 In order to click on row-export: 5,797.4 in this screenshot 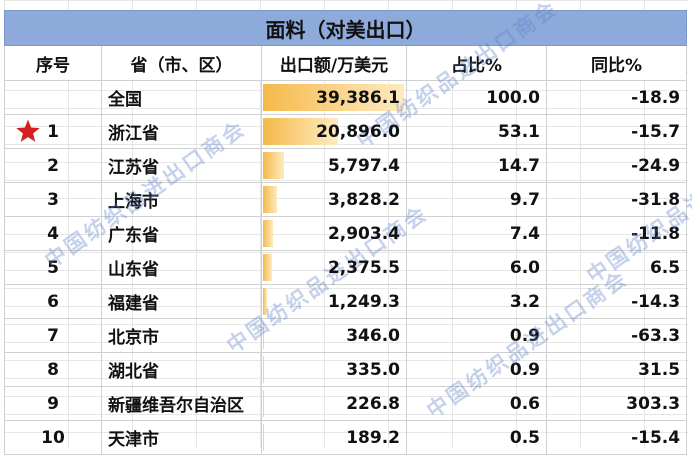, I will do `click(334, 165)`.